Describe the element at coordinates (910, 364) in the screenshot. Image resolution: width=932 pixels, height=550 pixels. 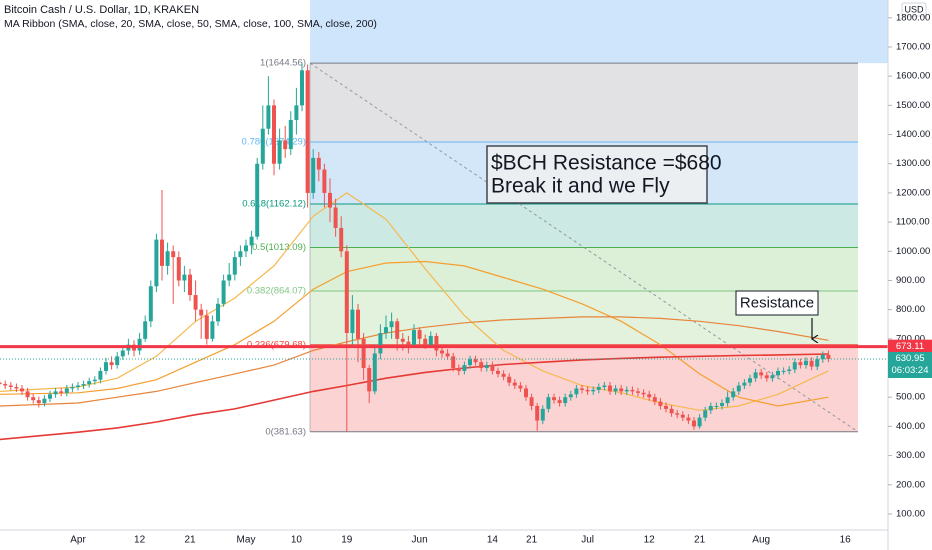
I see `last-price-box` at that location.